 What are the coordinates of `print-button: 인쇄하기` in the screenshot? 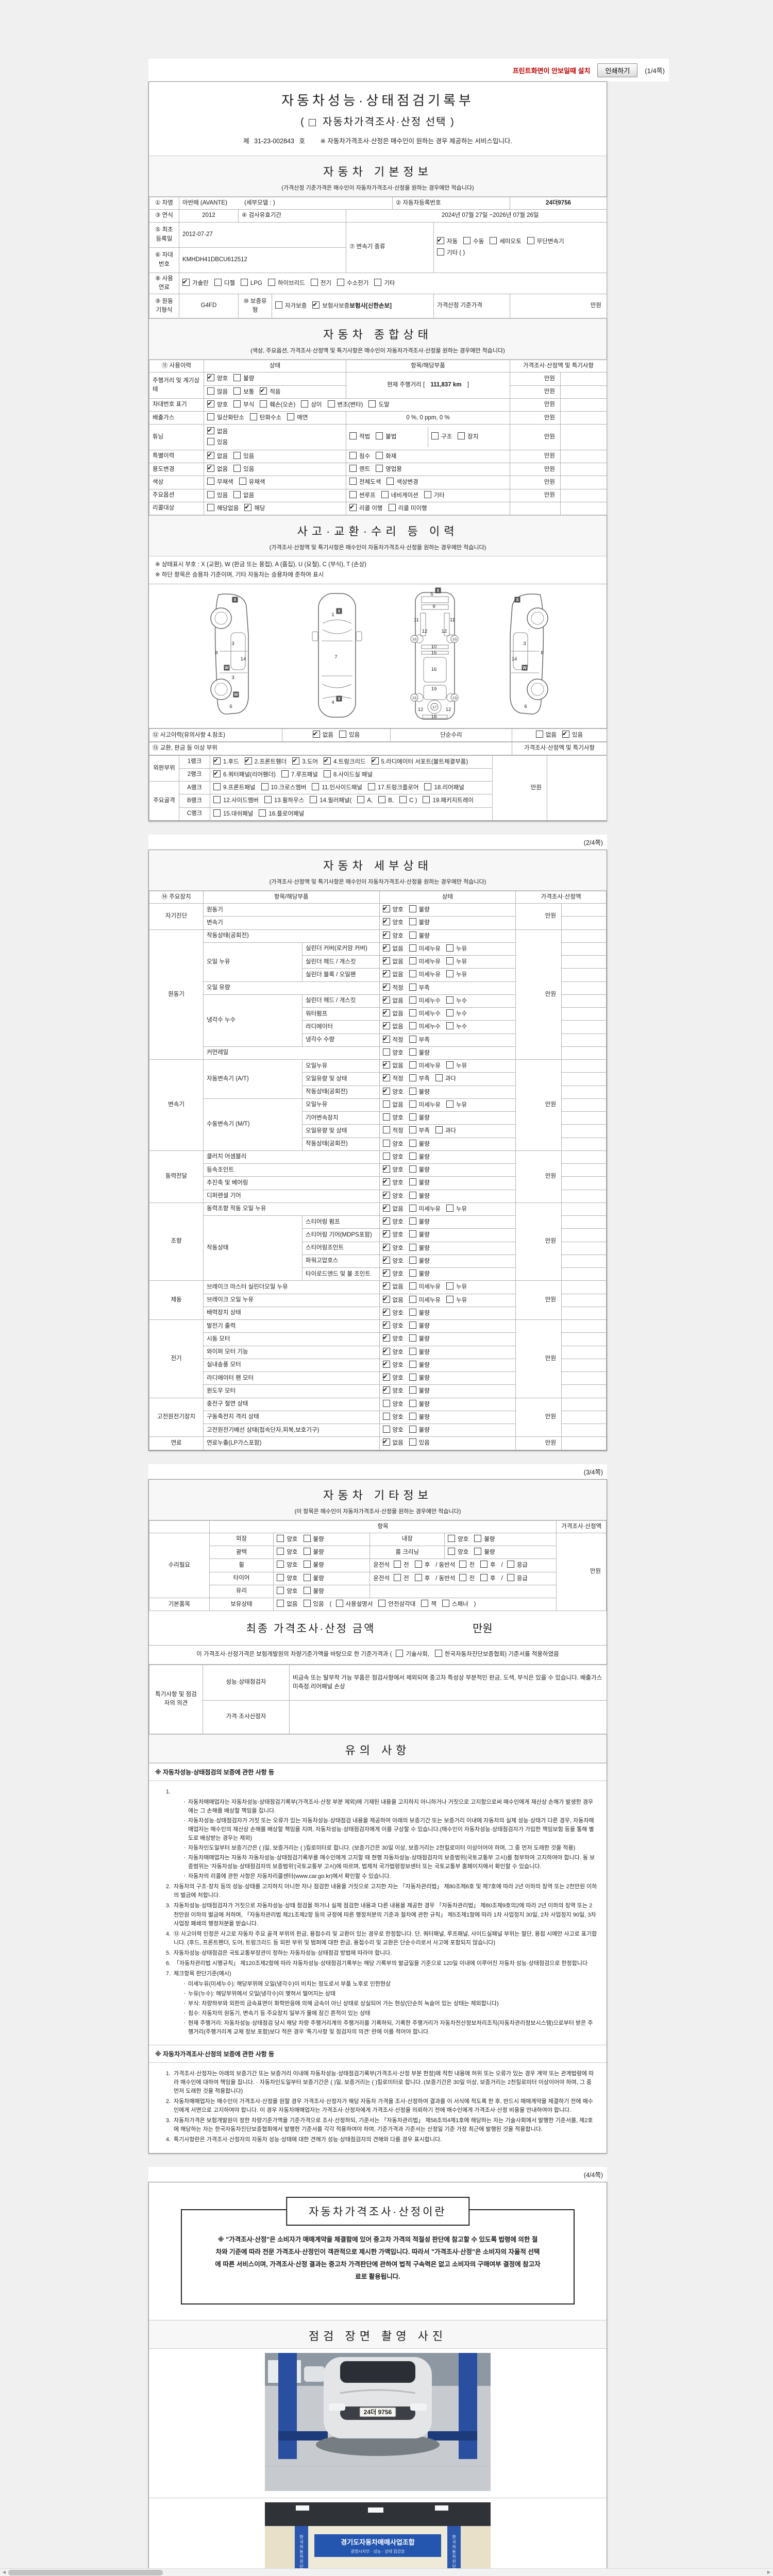 It's located at (617, 70).